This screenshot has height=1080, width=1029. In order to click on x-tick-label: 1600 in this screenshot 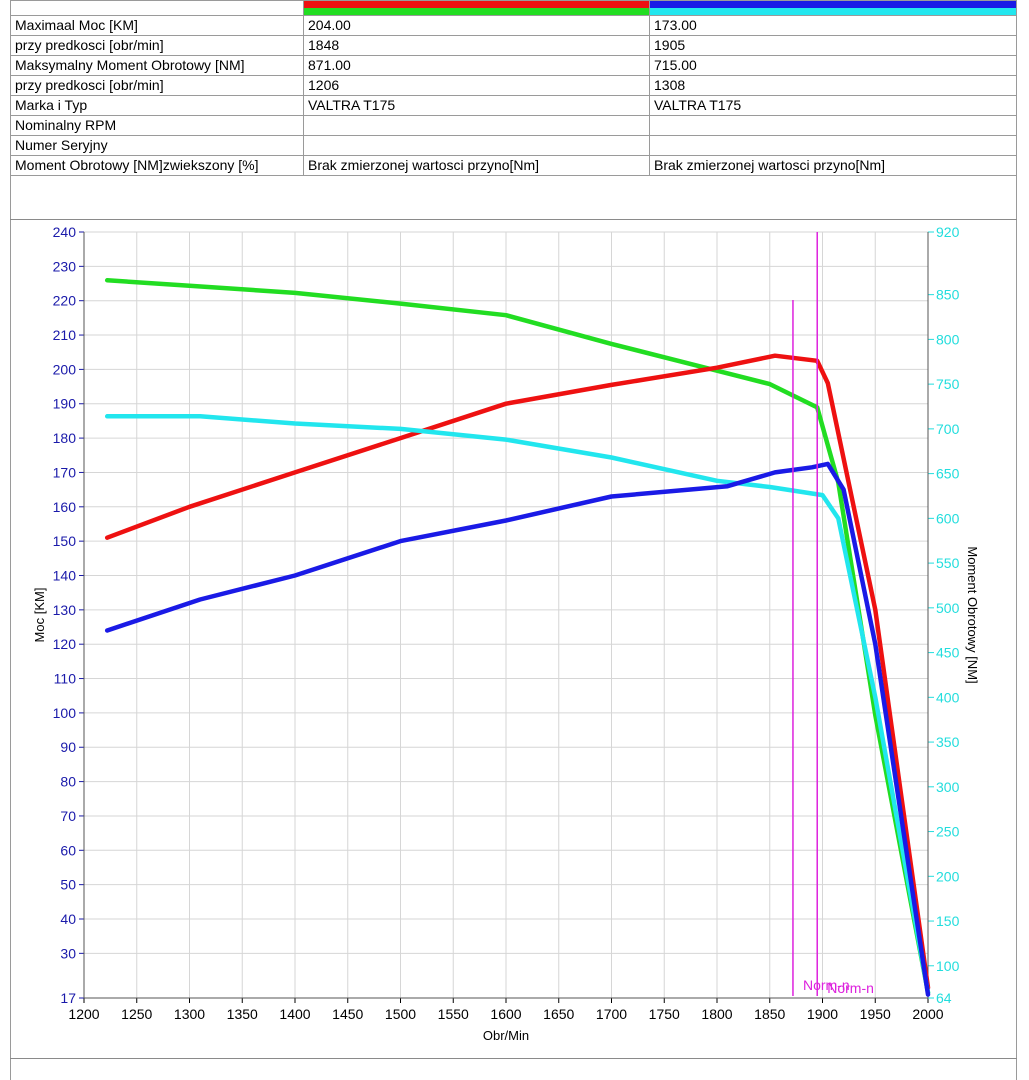, I will do `click(505, 1014)`.